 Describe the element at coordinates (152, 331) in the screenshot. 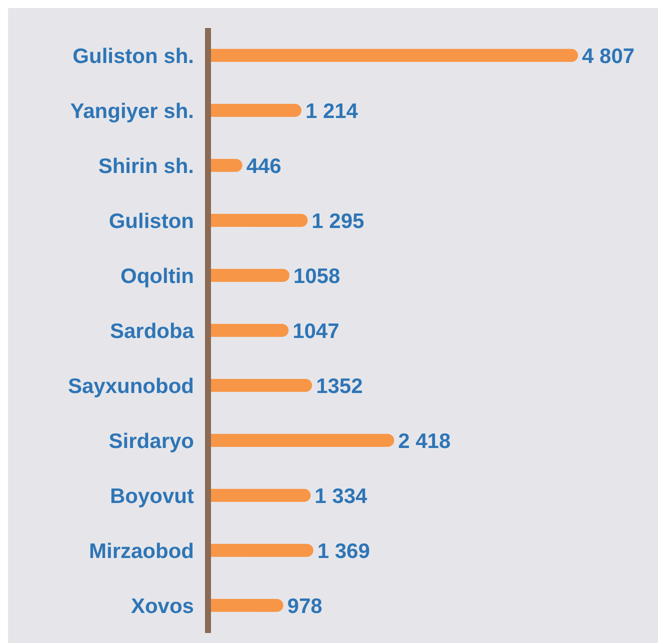

I see `y-tick-label: Sardoba` at that location.